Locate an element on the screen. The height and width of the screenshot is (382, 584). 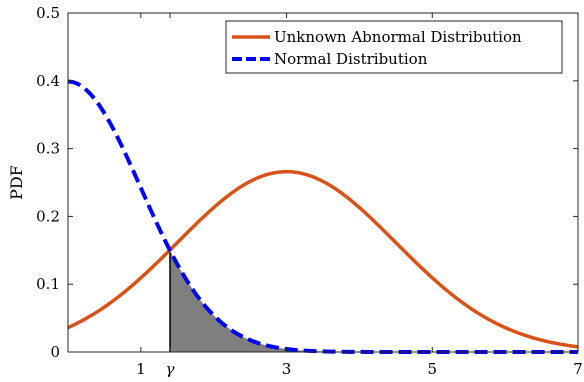
y-tick-label: 0.3 is located at coordinates (48, 149).